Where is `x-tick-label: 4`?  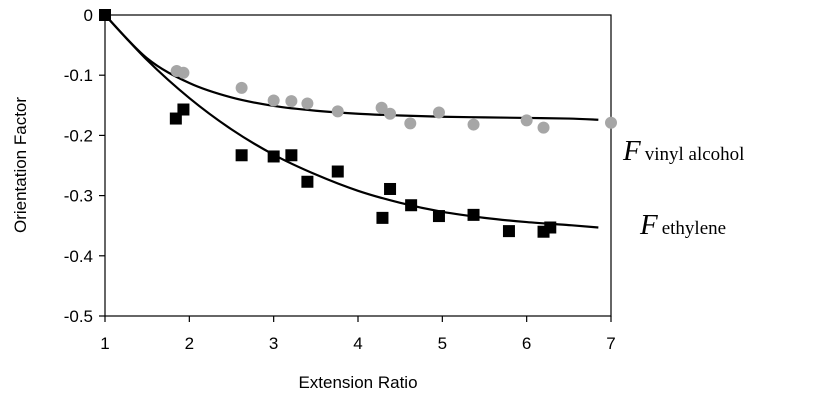
x-tick-label: 4 is located at coordinates (357, 343).